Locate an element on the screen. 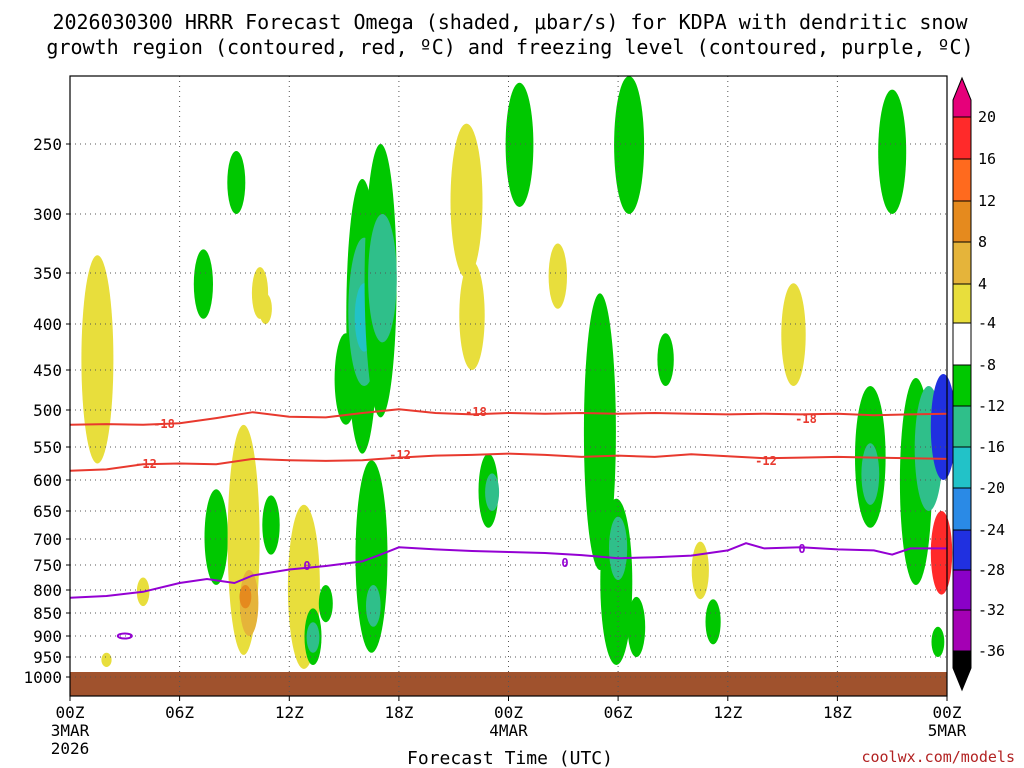 Image resolution: width=1024 pixels, height=768 pixels. x-tick-label-2: 12Z is located at coordinates (289, 712).